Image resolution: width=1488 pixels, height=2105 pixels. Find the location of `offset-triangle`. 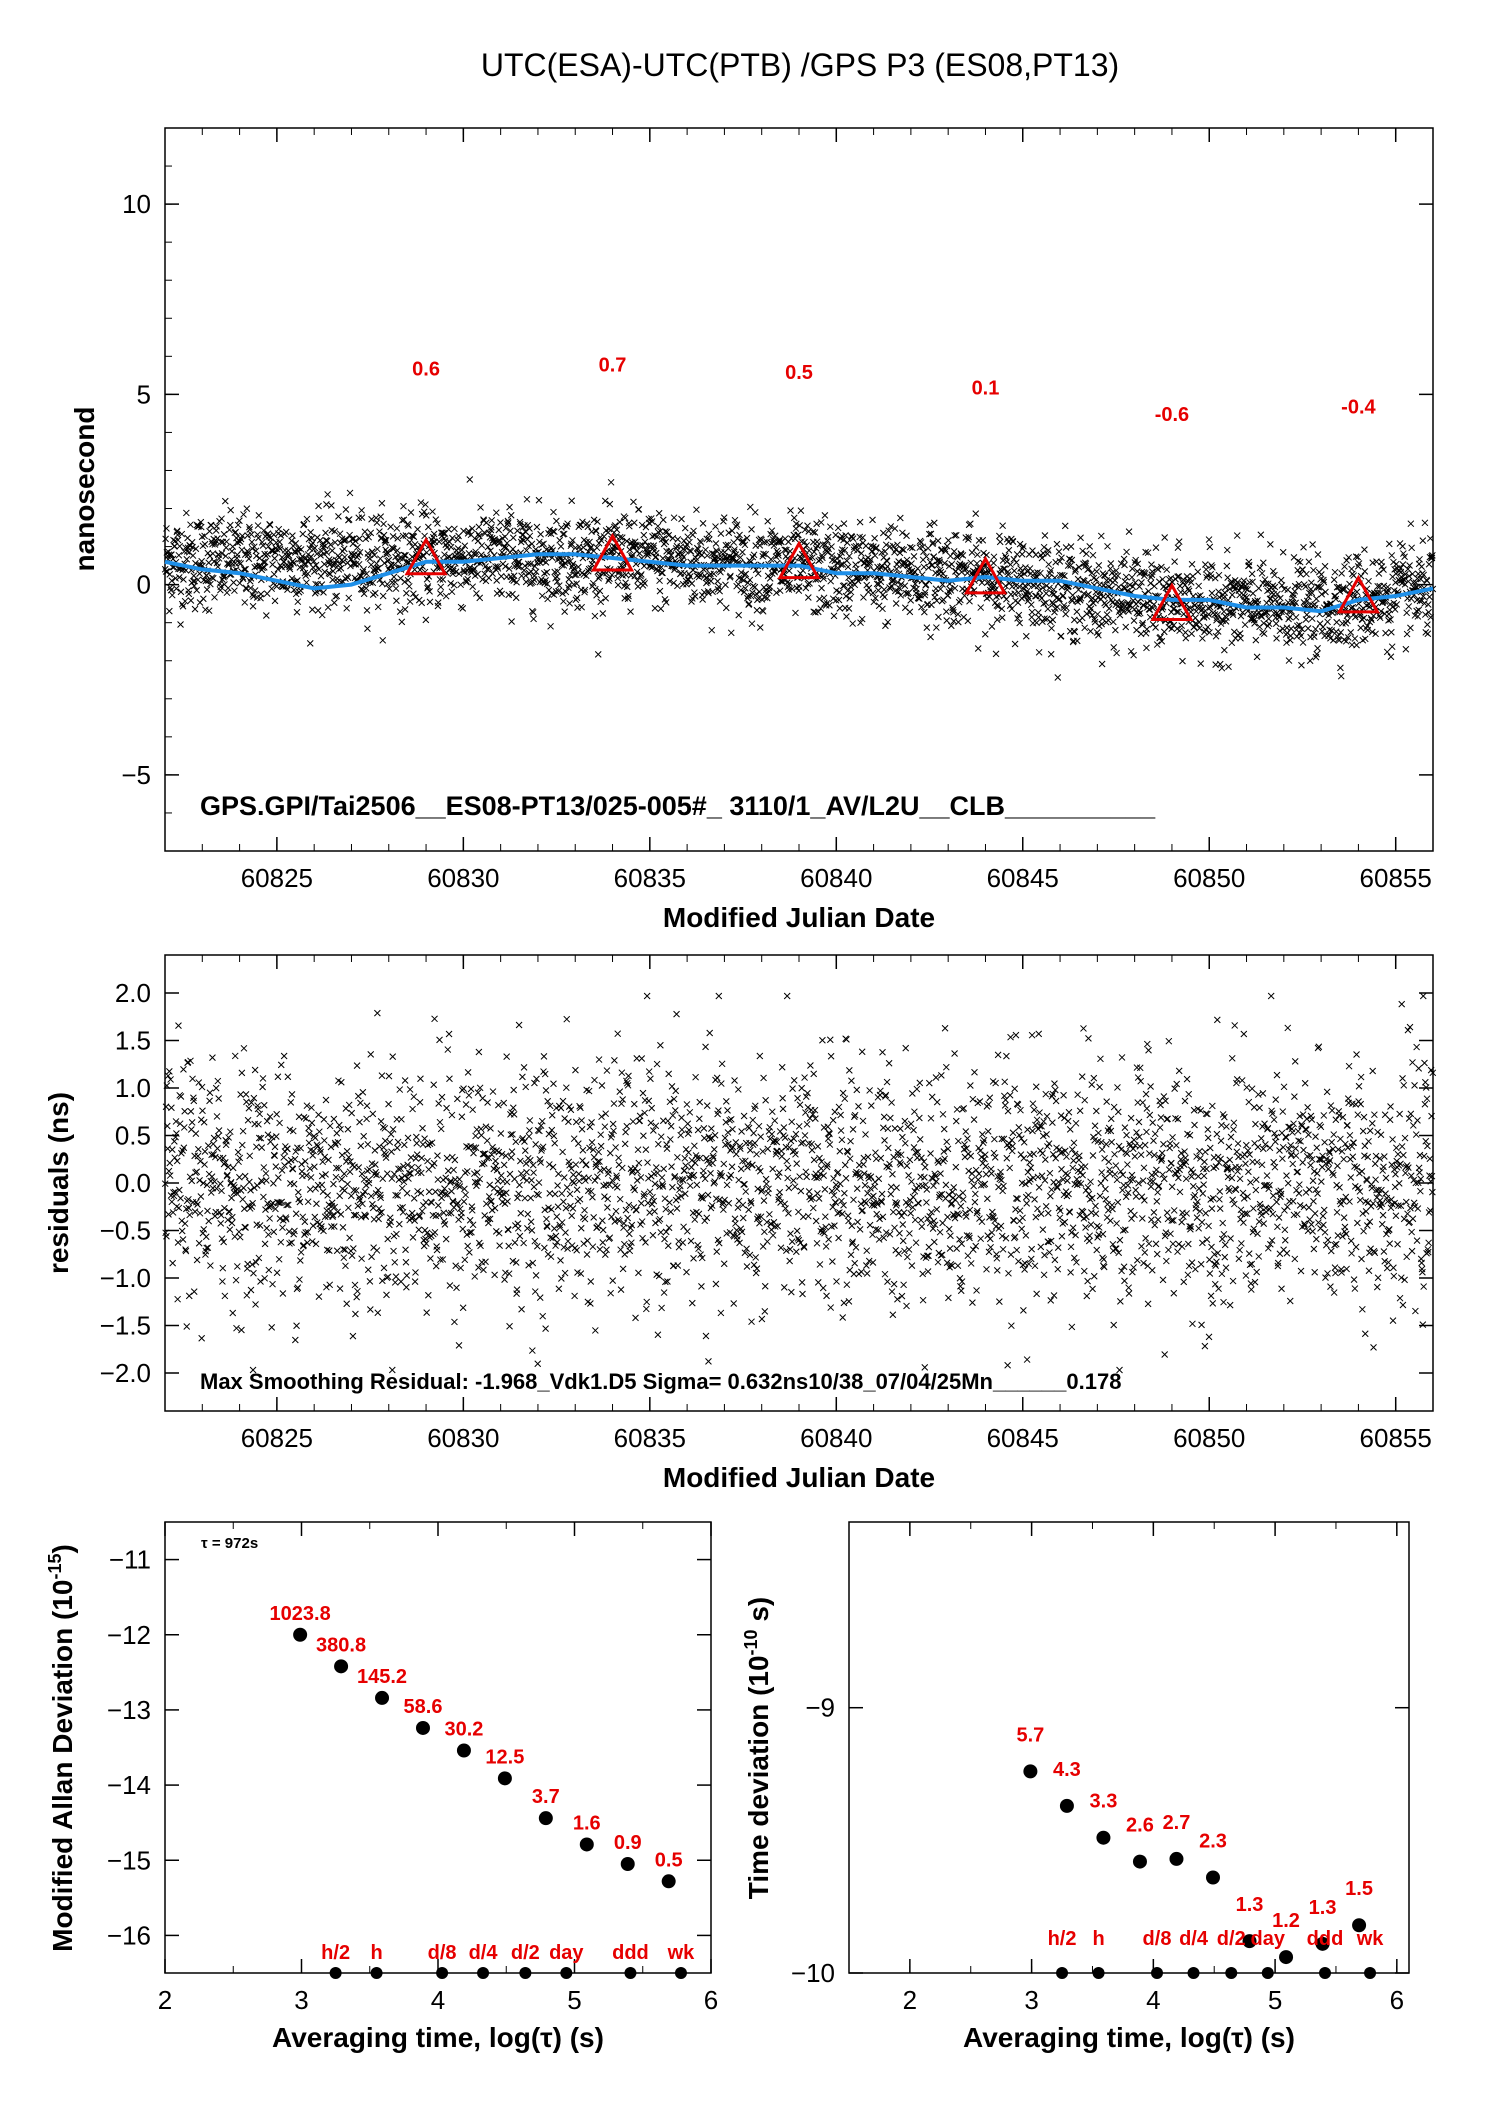

offset-triangle is located at coordinates (799, 560).